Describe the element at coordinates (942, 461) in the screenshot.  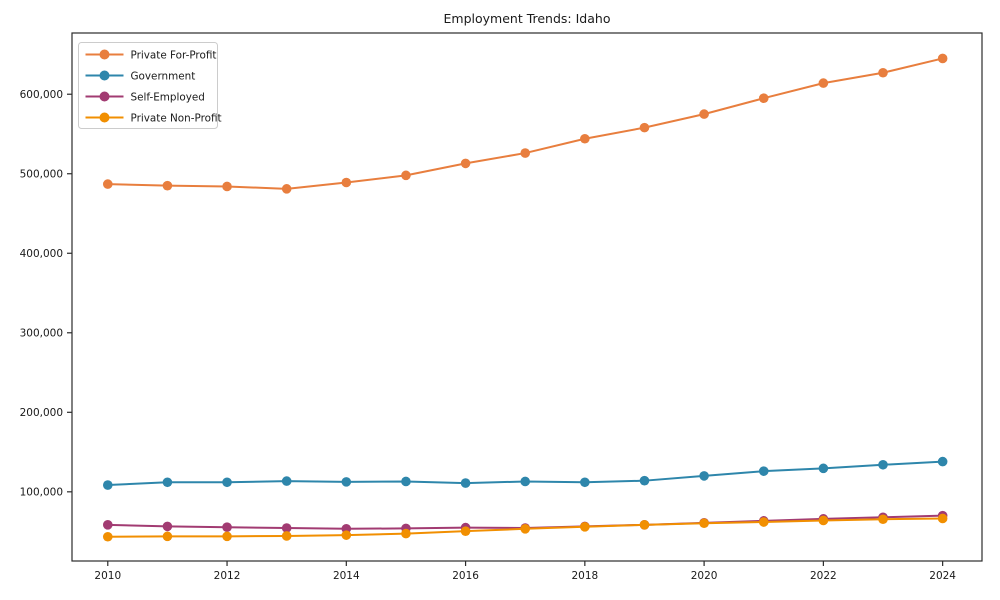
I see `data-point-government-2024` at that location.